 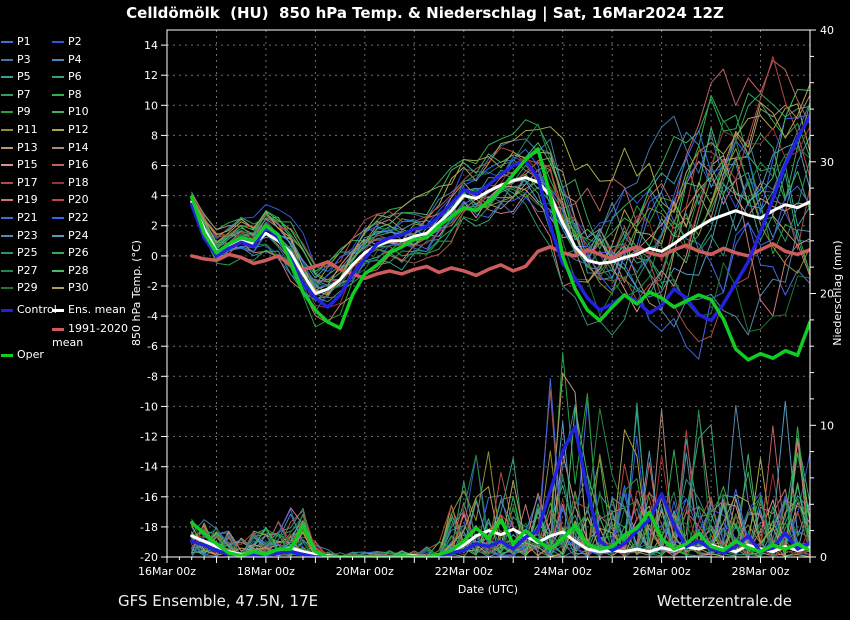 What do you see at coordinates (827, 30) in the screenshot?
I see `y-right-tick-label: 40` at bounding box center [827, 30].